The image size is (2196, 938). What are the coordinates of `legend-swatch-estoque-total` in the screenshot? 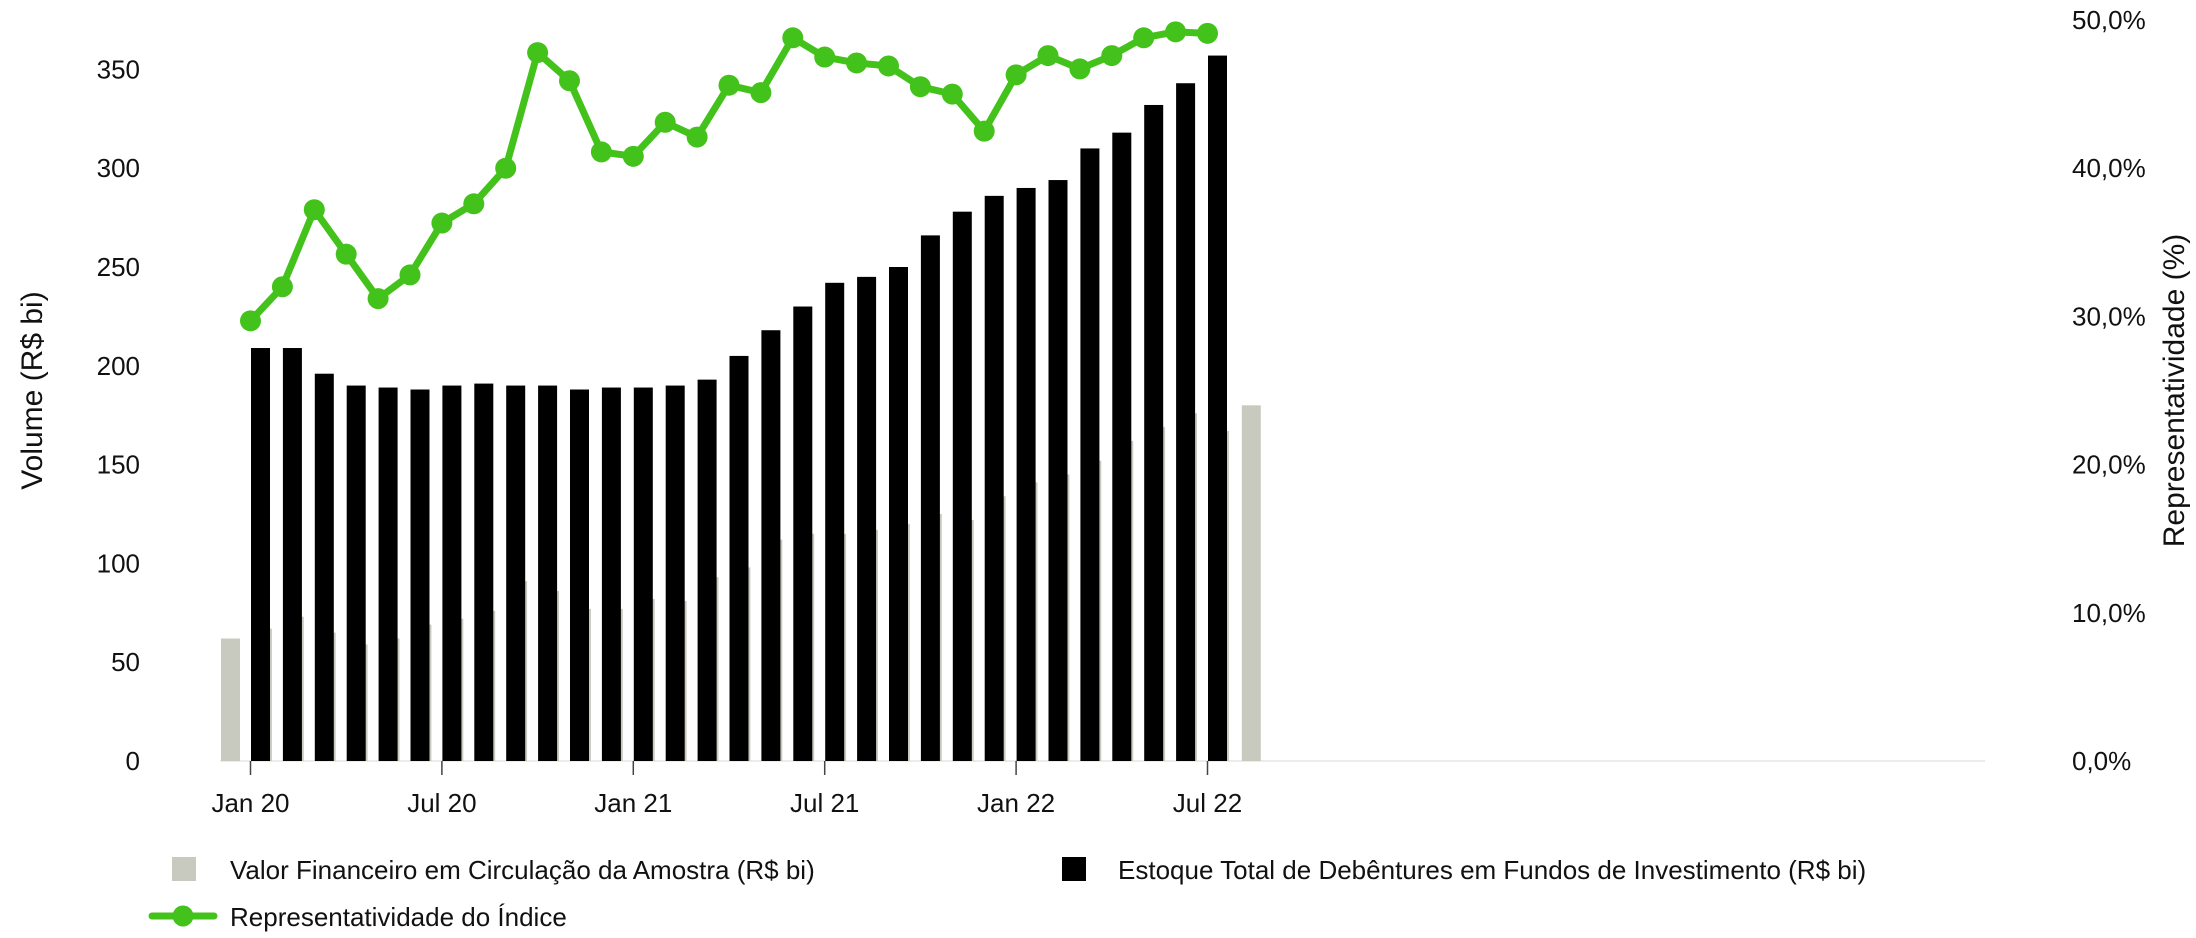 It's located at (1074, 869).